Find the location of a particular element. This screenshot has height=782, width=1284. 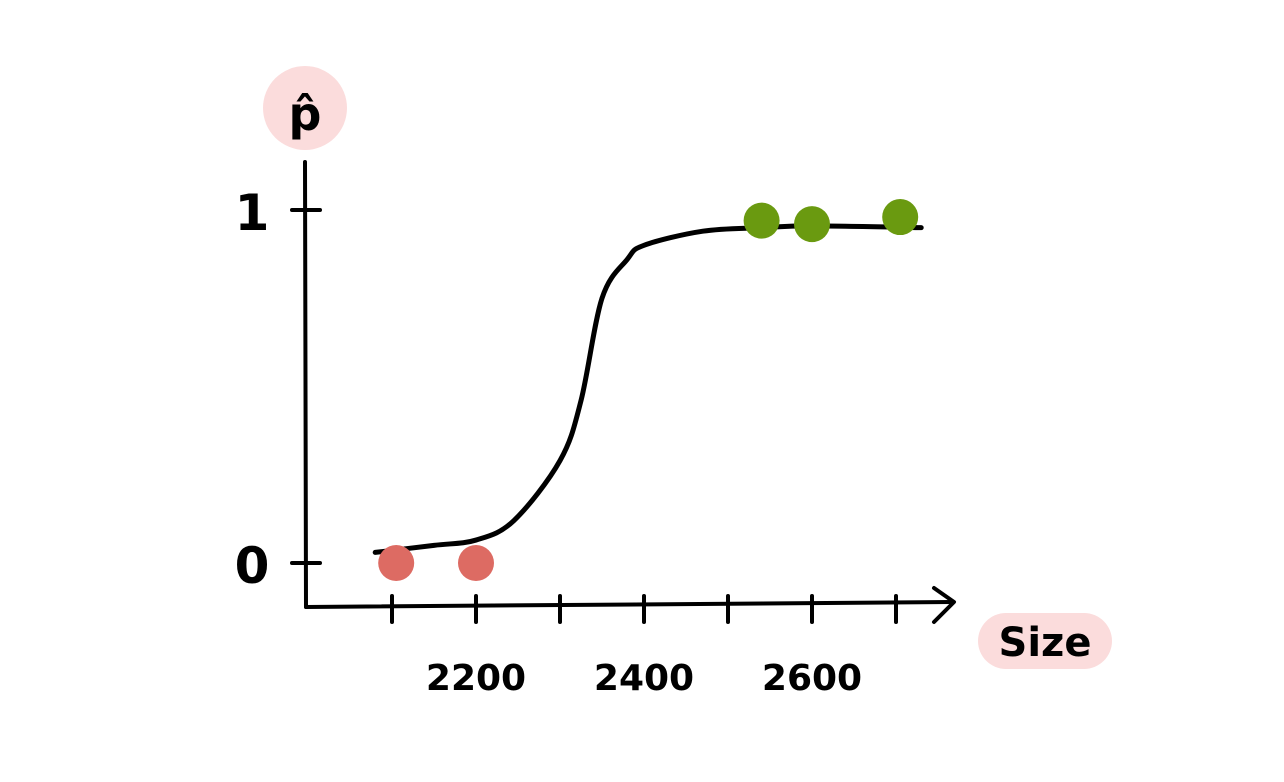

ylabel-highlight is located at coordinates (305, 108).